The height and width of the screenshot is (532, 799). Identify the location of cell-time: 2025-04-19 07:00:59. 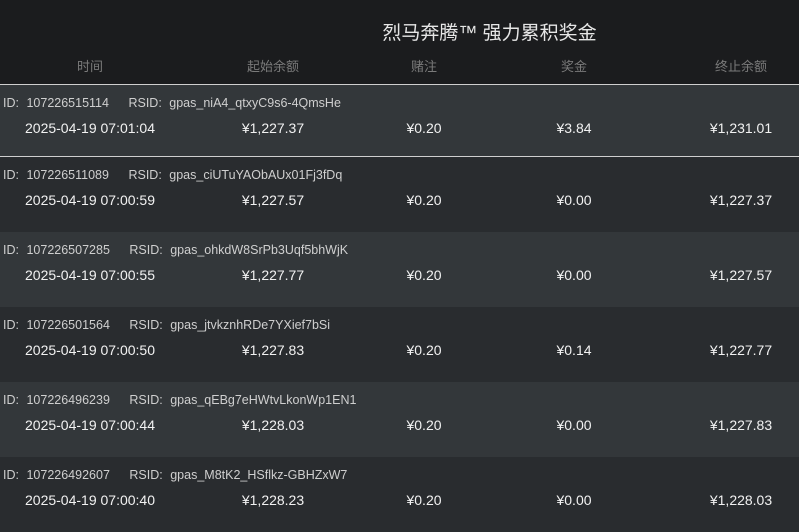
(90, 200).